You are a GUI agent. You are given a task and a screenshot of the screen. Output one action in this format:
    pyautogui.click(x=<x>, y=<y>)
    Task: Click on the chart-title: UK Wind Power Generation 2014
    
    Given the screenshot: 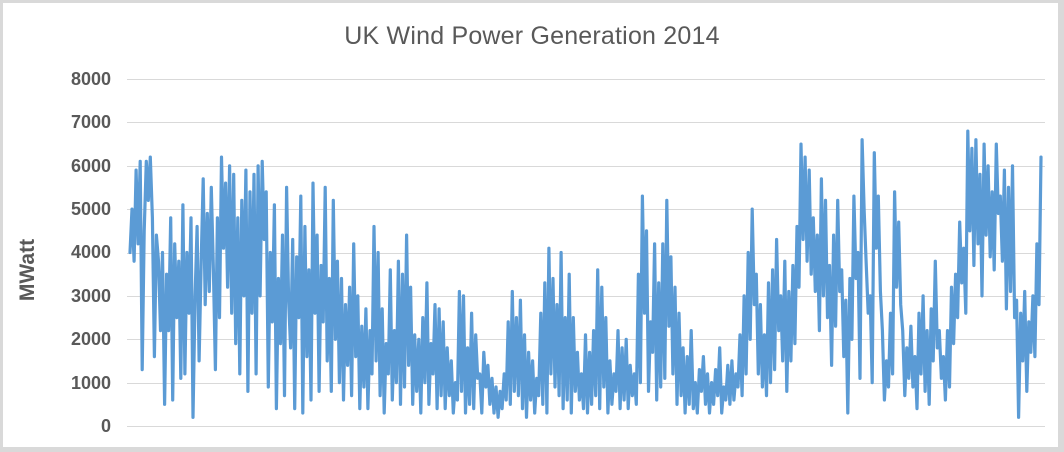 What is the action you would take?
    pyautogui.click(x=532, y=36)
    